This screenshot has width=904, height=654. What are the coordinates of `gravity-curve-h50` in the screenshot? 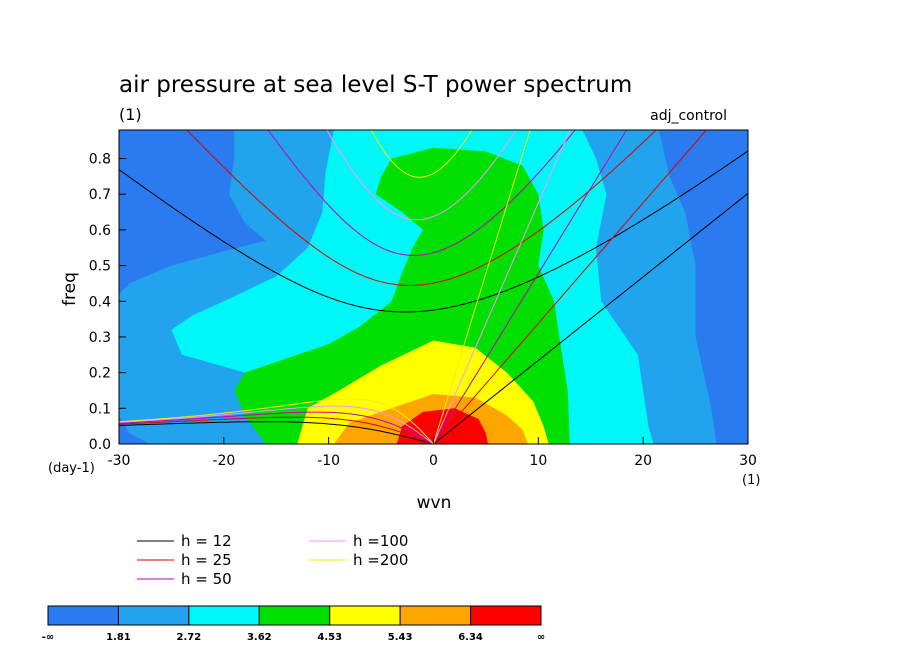 It's located at (421, 193).